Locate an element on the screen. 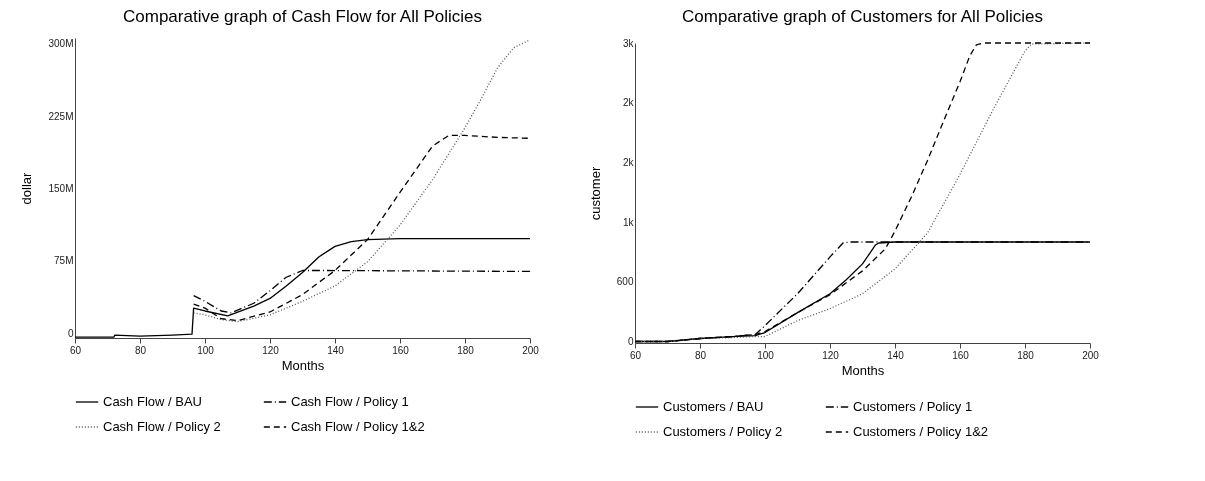 This screenshot has width=1205, height=481. legend-label: Cash Flow / Policy 1 is located at coordinates (350, 401).